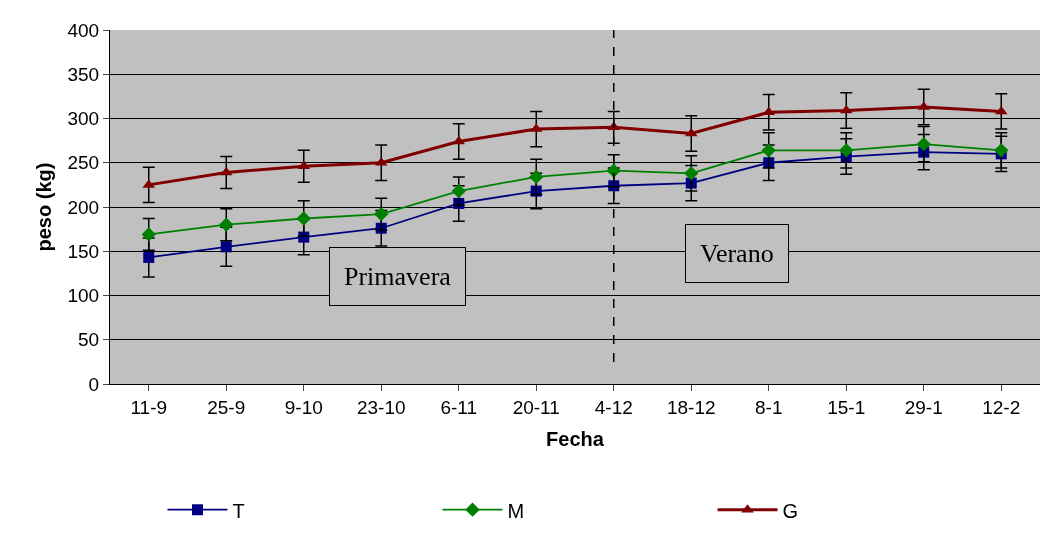 Image resolution: width=1050 pixels, height=539 pixels. I want to click on y-tick-label: 350, so click(83, 74).